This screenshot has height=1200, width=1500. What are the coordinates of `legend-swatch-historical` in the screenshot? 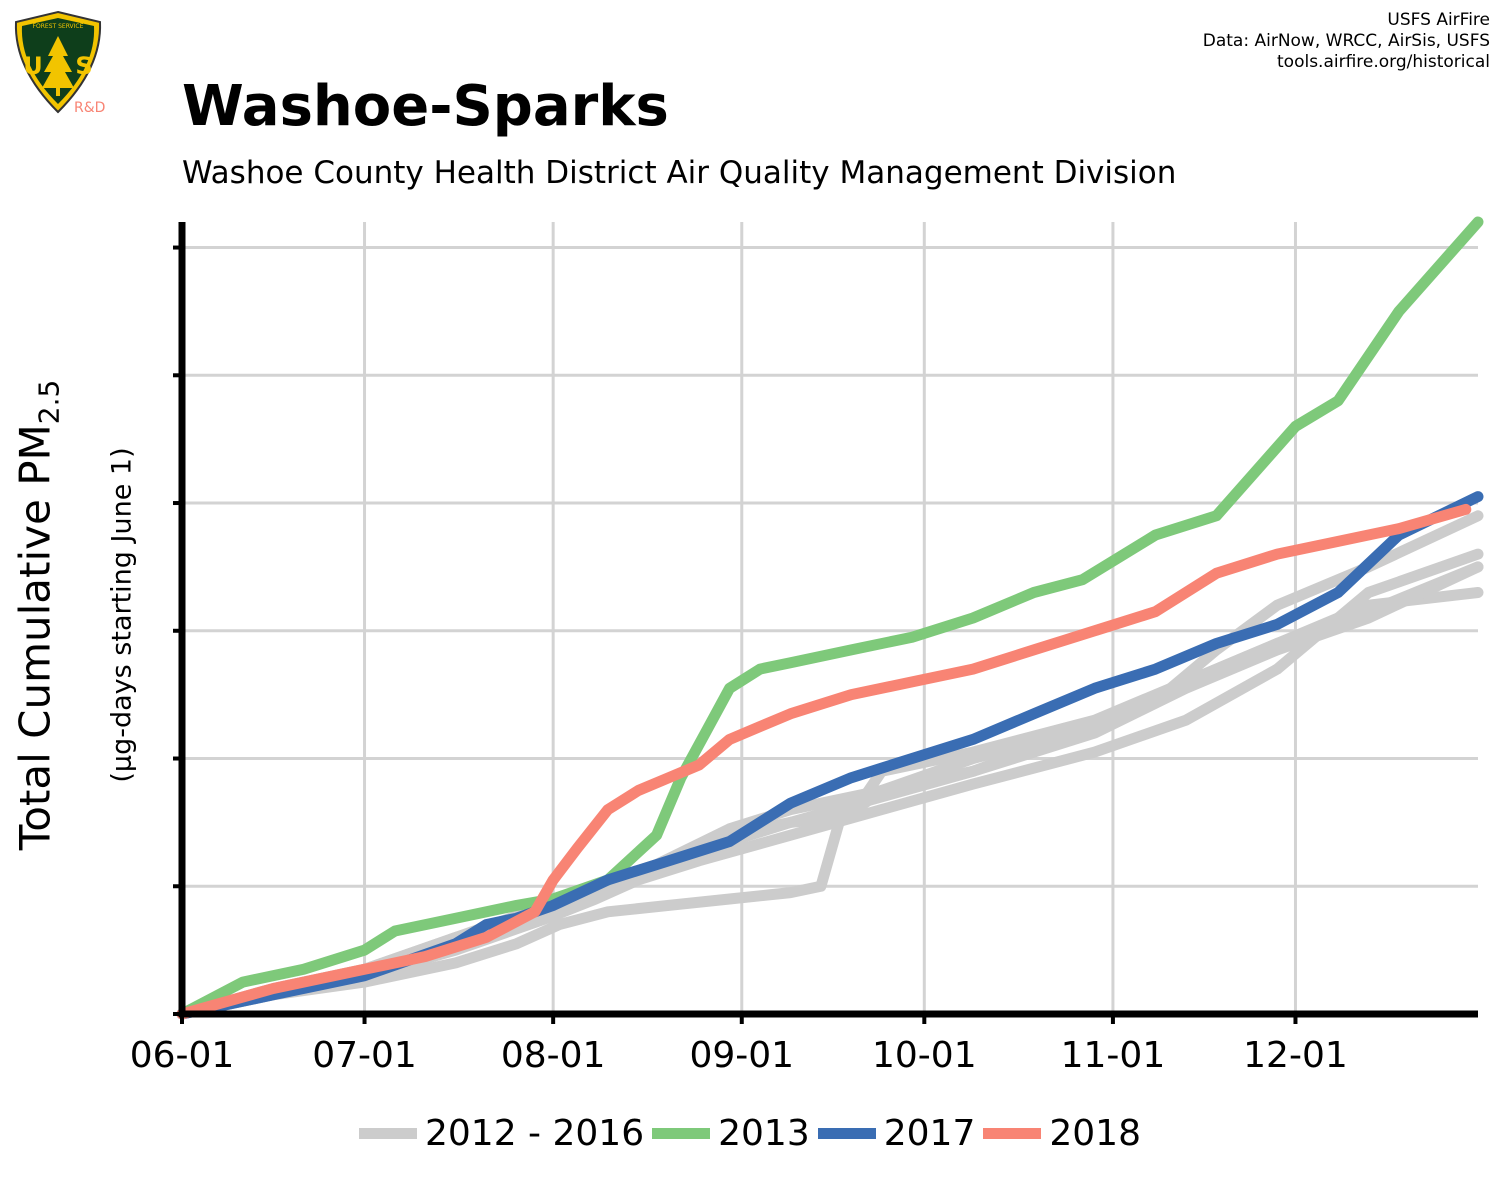 It's located at (388, 1133).